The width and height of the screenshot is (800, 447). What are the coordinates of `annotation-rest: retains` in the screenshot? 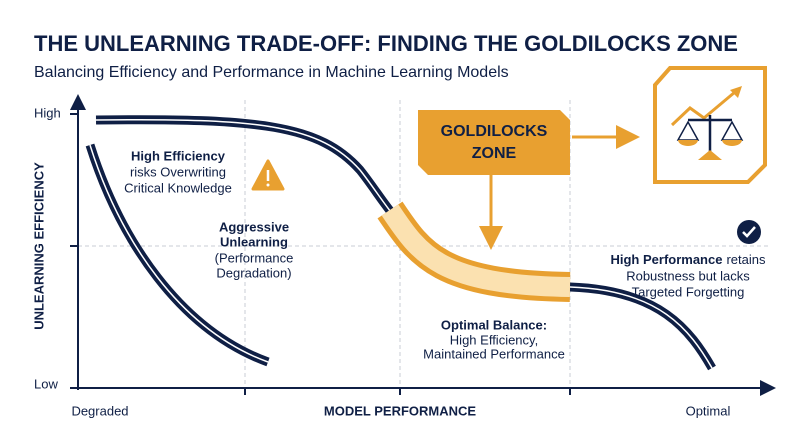 It's located at (746, 259).